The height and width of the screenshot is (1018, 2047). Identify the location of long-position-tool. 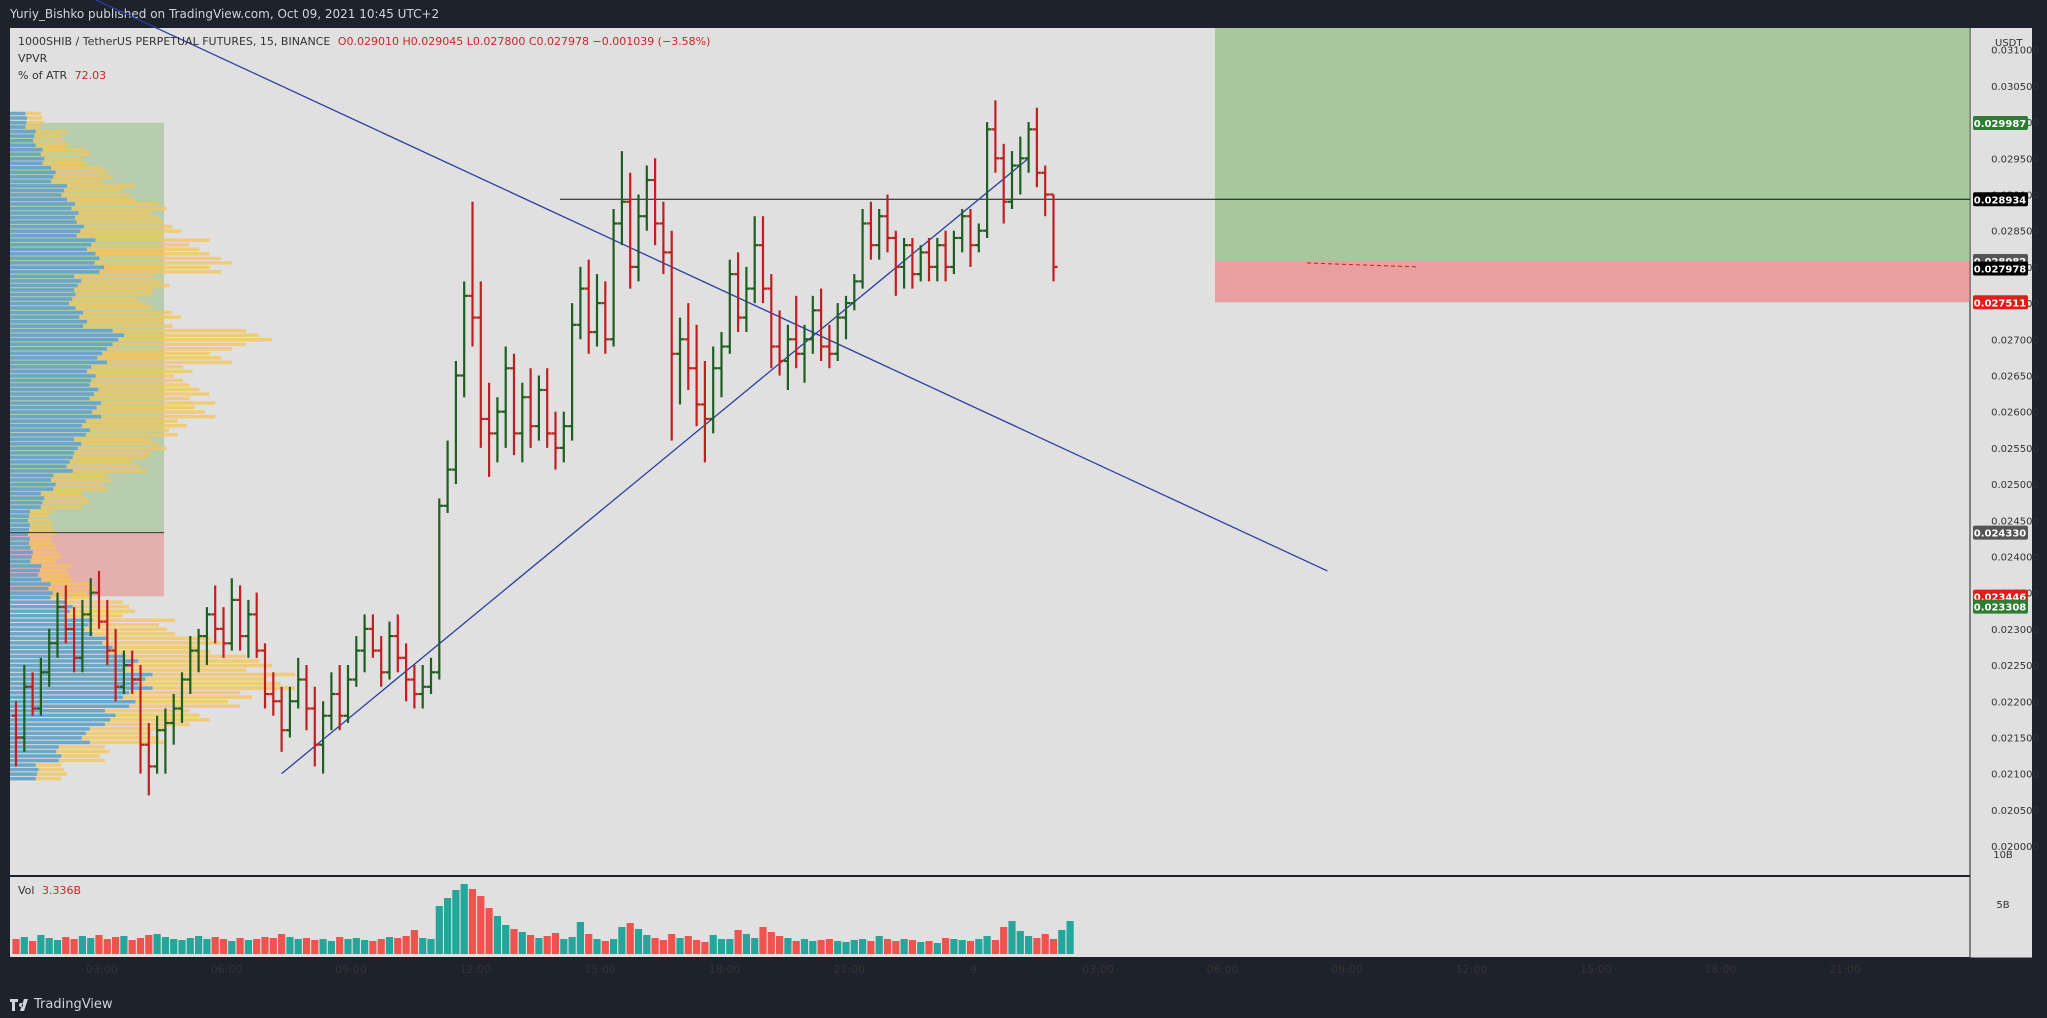
(1592, 165).